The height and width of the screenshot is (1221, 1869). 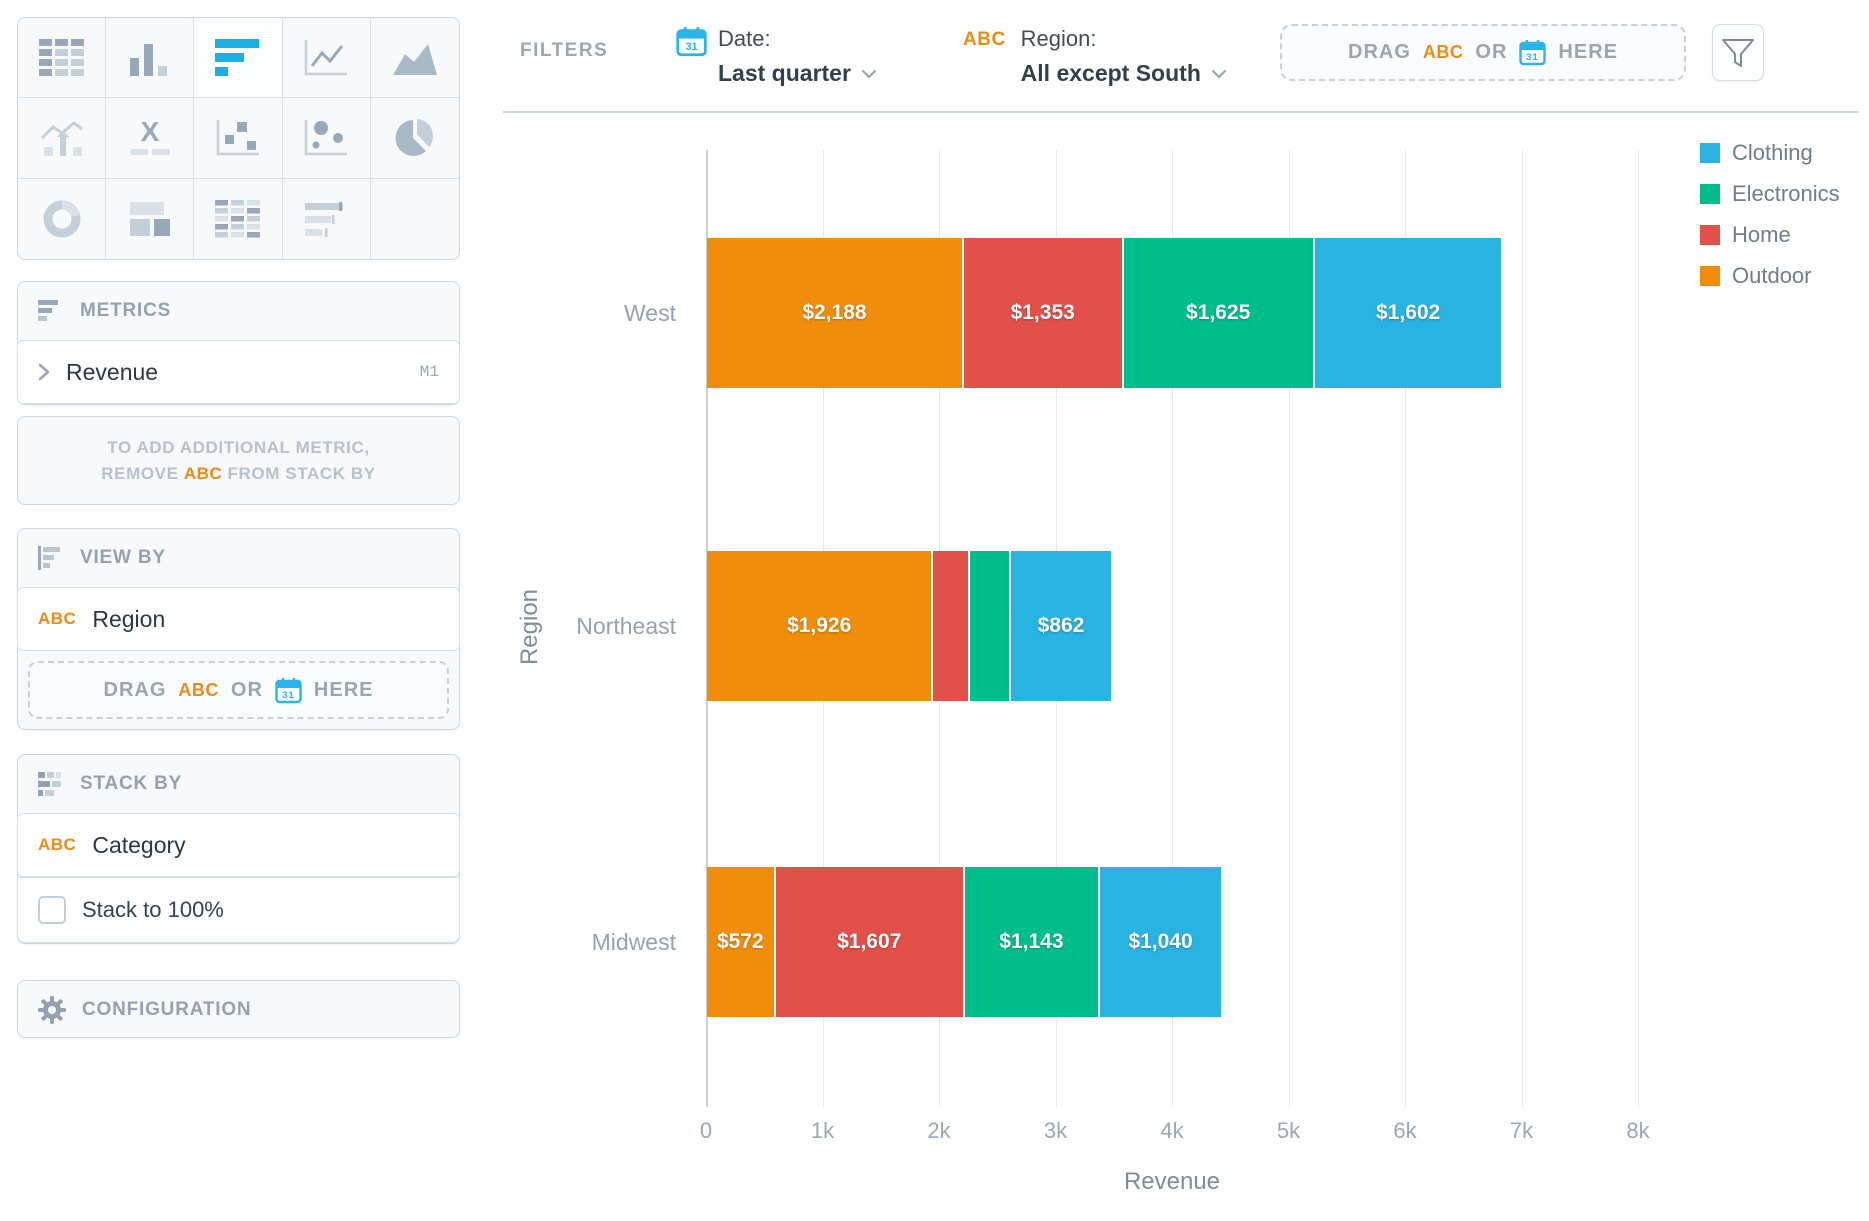 I want to click on bar-value-label: $862, so click(x=1061, y=625).